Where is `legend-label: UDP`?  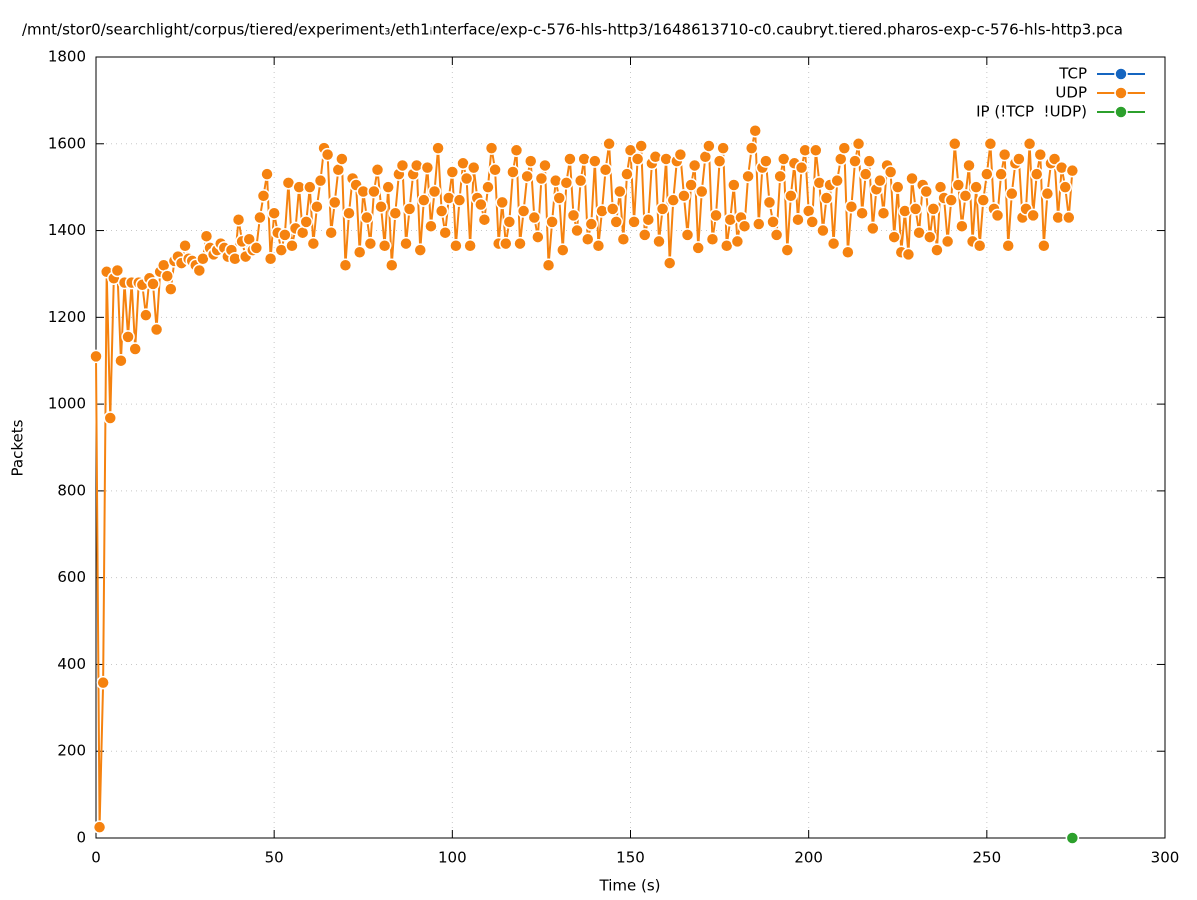
legend-label: UDP is located at coordinates (1071, 93).